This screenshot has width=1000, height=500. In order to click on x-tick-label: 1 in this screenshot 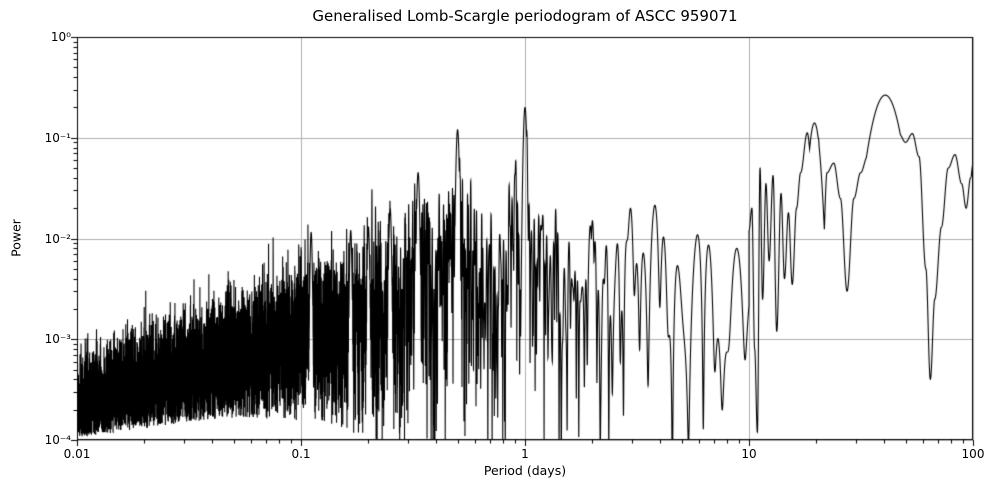, I will do `click(525, 454)`.